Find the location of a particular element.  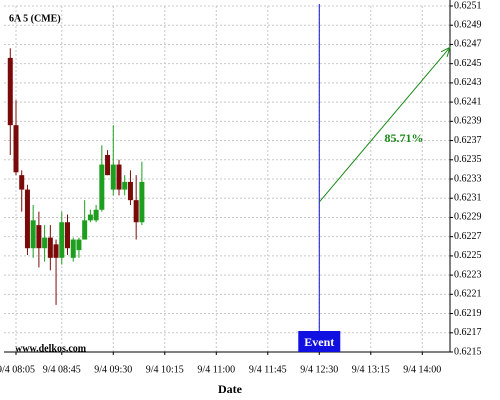

x-tick-label: 9/4 13:15 is located at coordinates (371, 369).